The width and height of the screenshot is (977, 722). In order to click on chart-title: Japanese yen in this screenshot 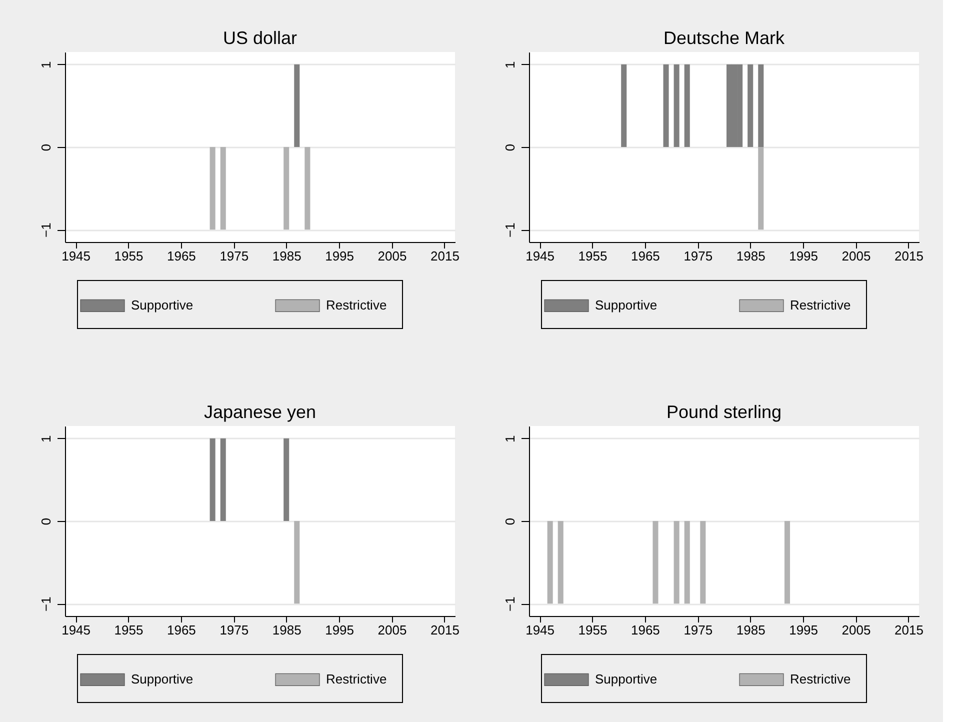, I will do `click(260, 412)`.